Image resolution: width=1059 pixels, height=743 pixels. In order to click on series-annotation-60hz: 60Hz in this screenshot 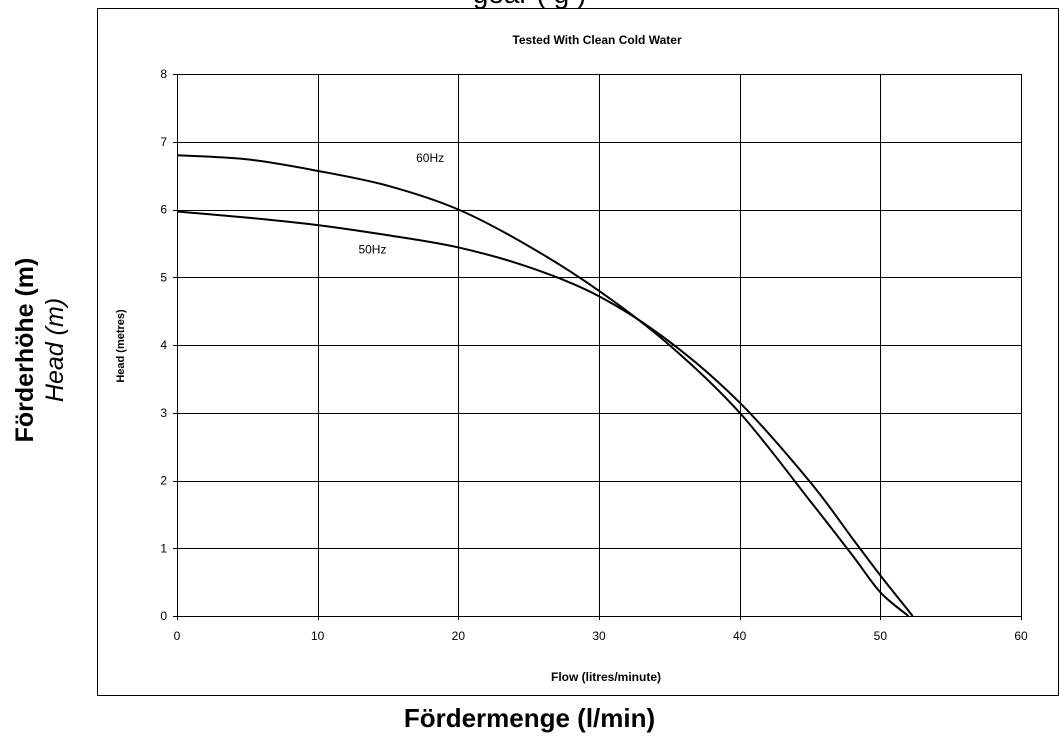, I will do `click(430, 158)`.